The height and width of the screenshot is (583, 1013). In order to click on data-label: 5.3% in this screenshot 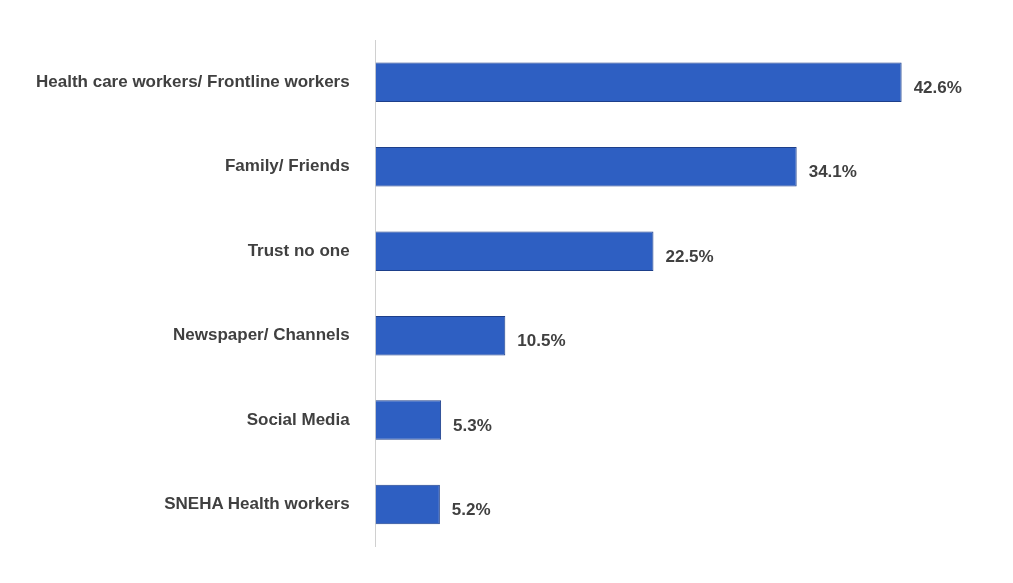, I will do `click(472, 425)`.